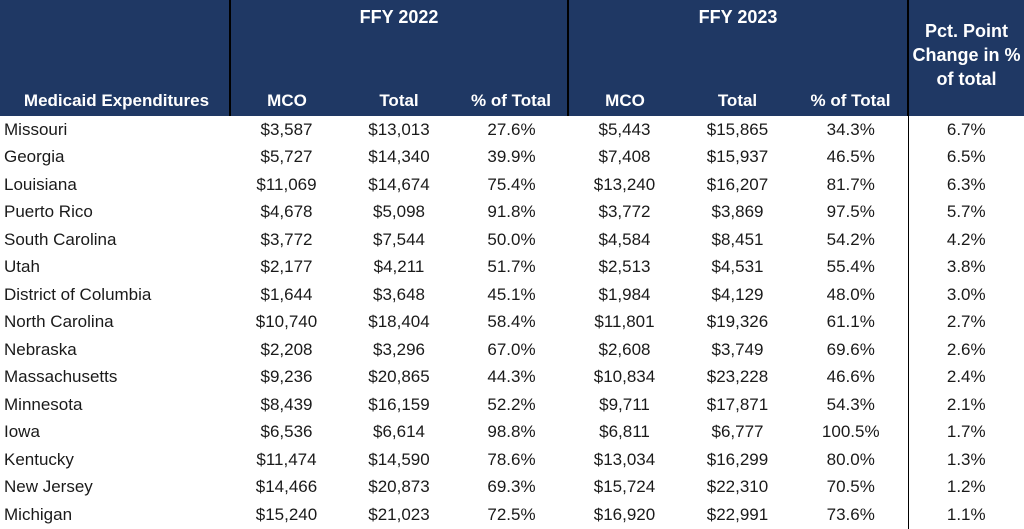 Image resolution: width=1024 pixels, height=529 pixels. Describe the element at coordinates (965, 350) in the screenshot. I see `pct-point-change-cell: 2.6%` at that location.